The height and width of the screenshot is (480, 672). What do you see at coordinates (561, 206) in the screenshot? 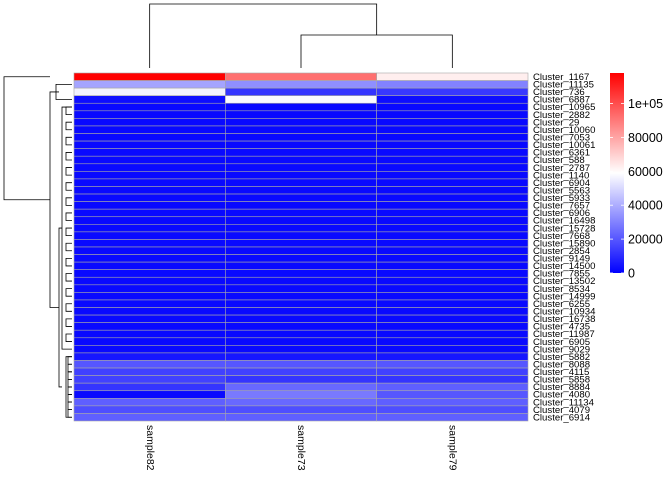
I see `row-label: Cluster_7657` at bounding box center [561, 206].